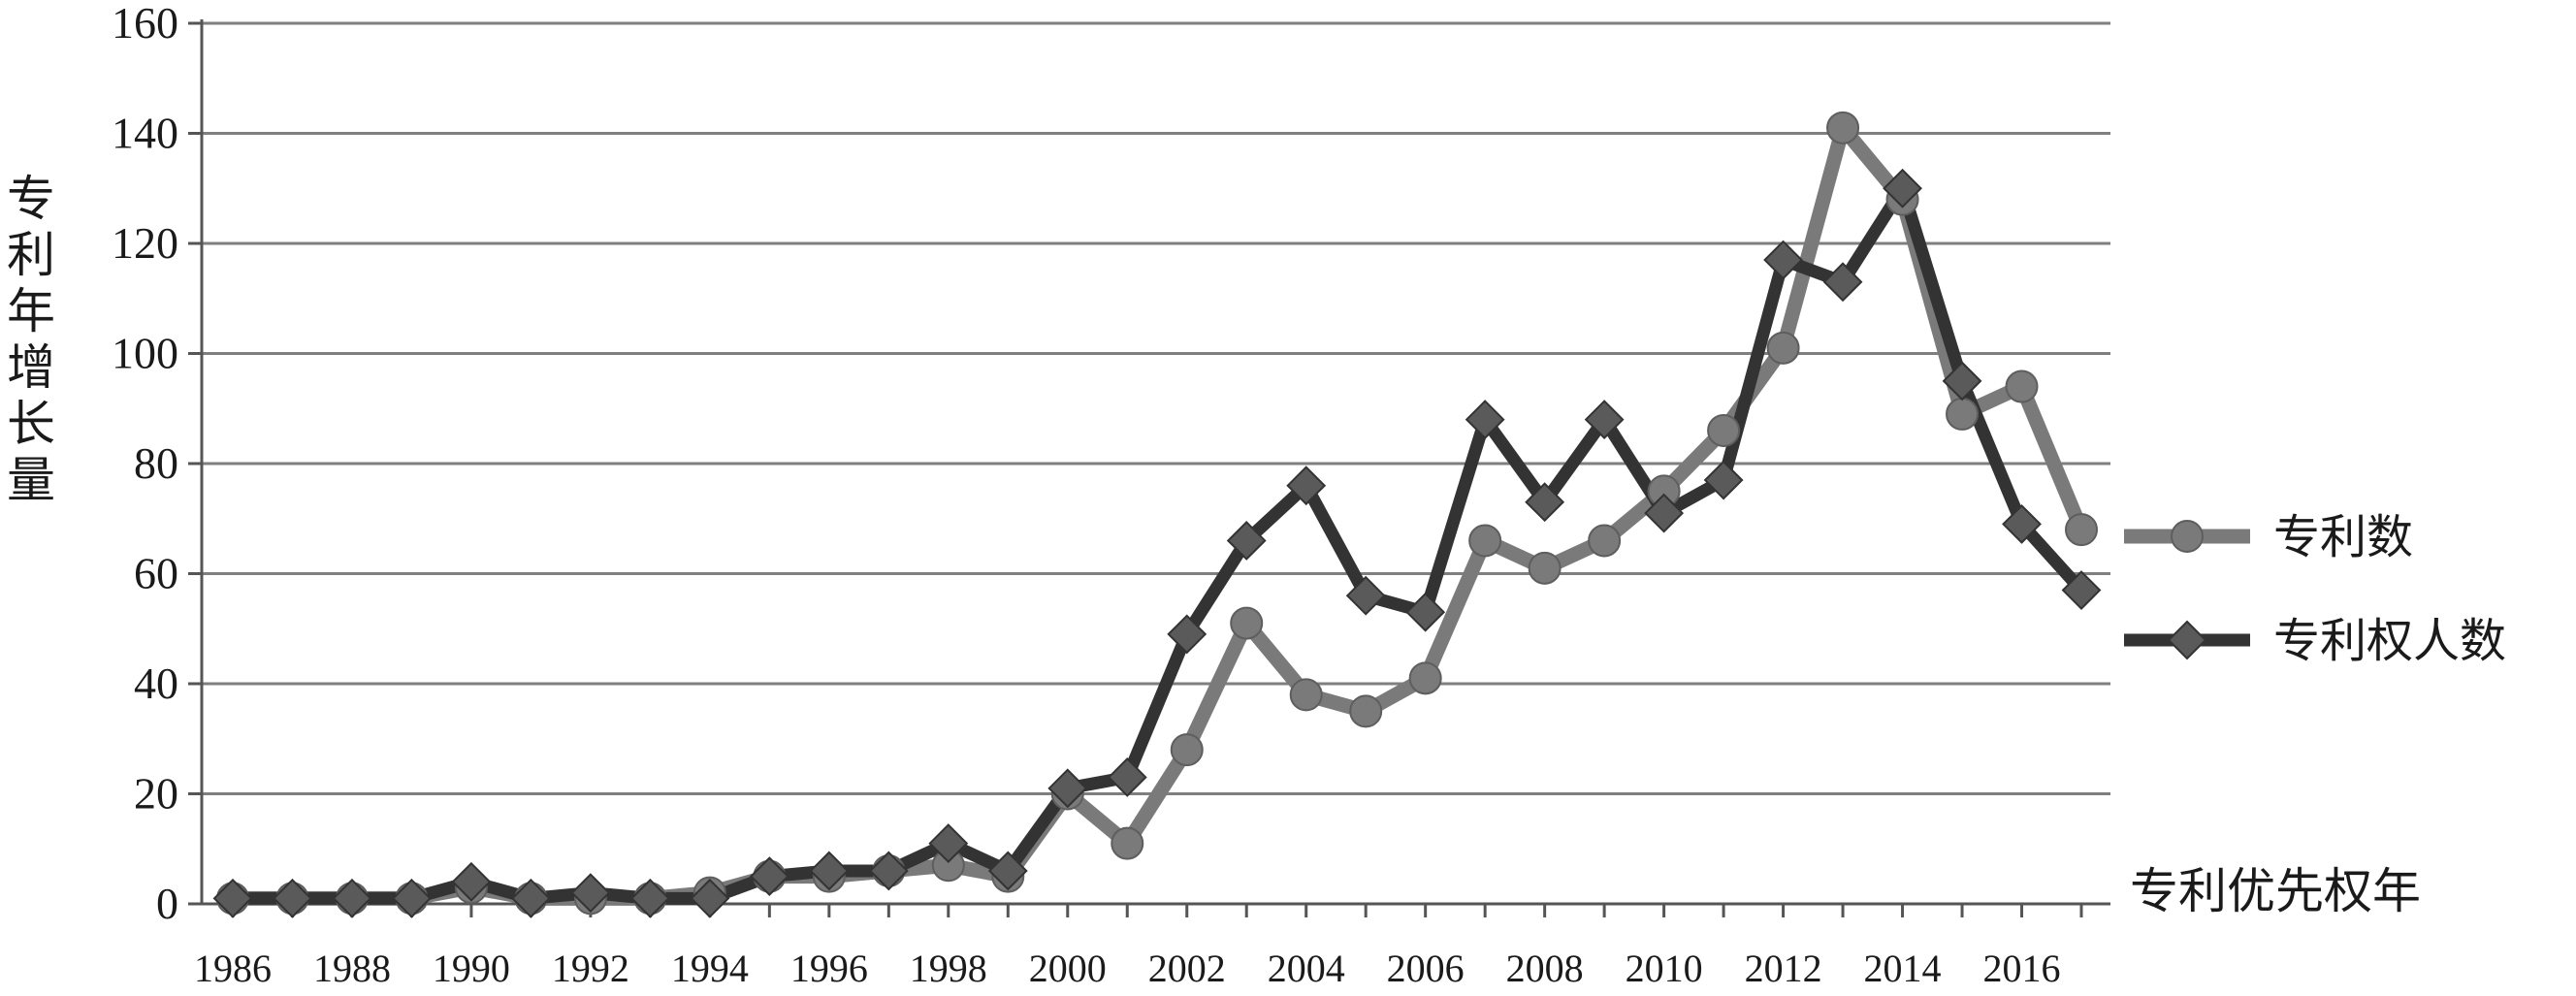 The height and width of the screenshot is (996, 2576). What do you see at coordinates (1426, 968) in the screenshot?
I see `x-tick-label: 2006` at bounding box center [1426, 968].